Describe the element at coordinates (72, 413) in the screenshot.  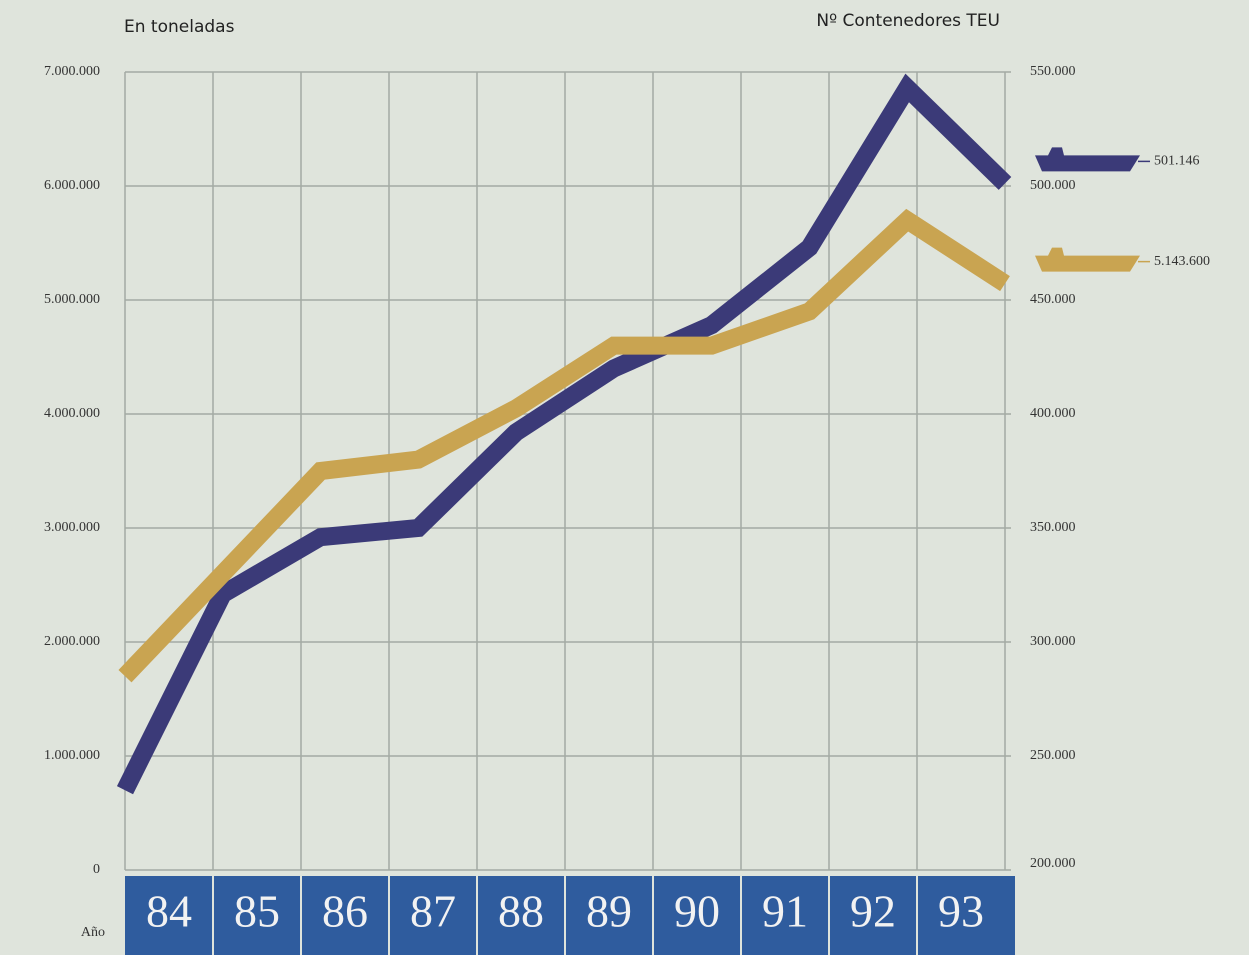
I see `y-tick-label: 4.000.000` at that location.